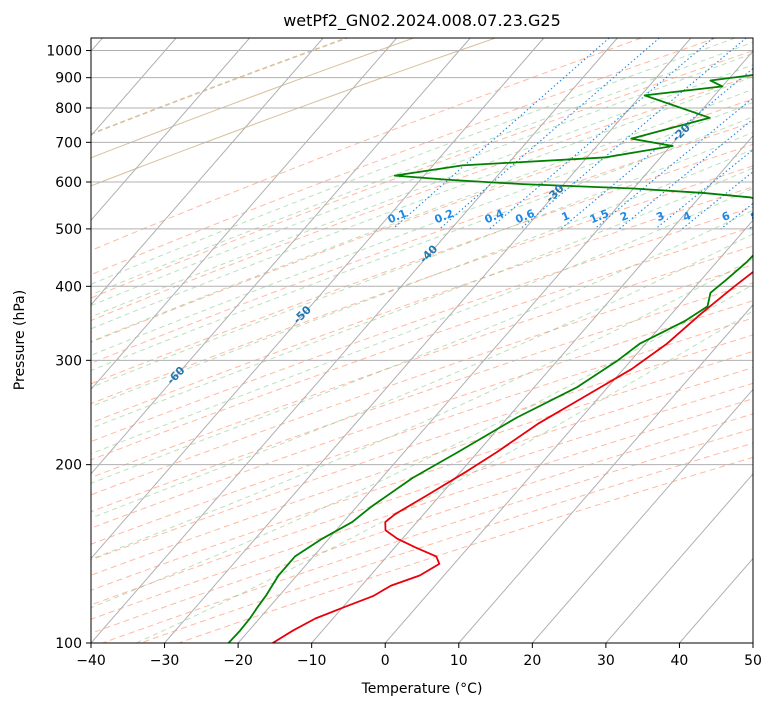 This screenshot has height=708, width=775. I want to click on chart-title: wetPf2_GN02.2024.008.07.23.G25, so click(422, 21).